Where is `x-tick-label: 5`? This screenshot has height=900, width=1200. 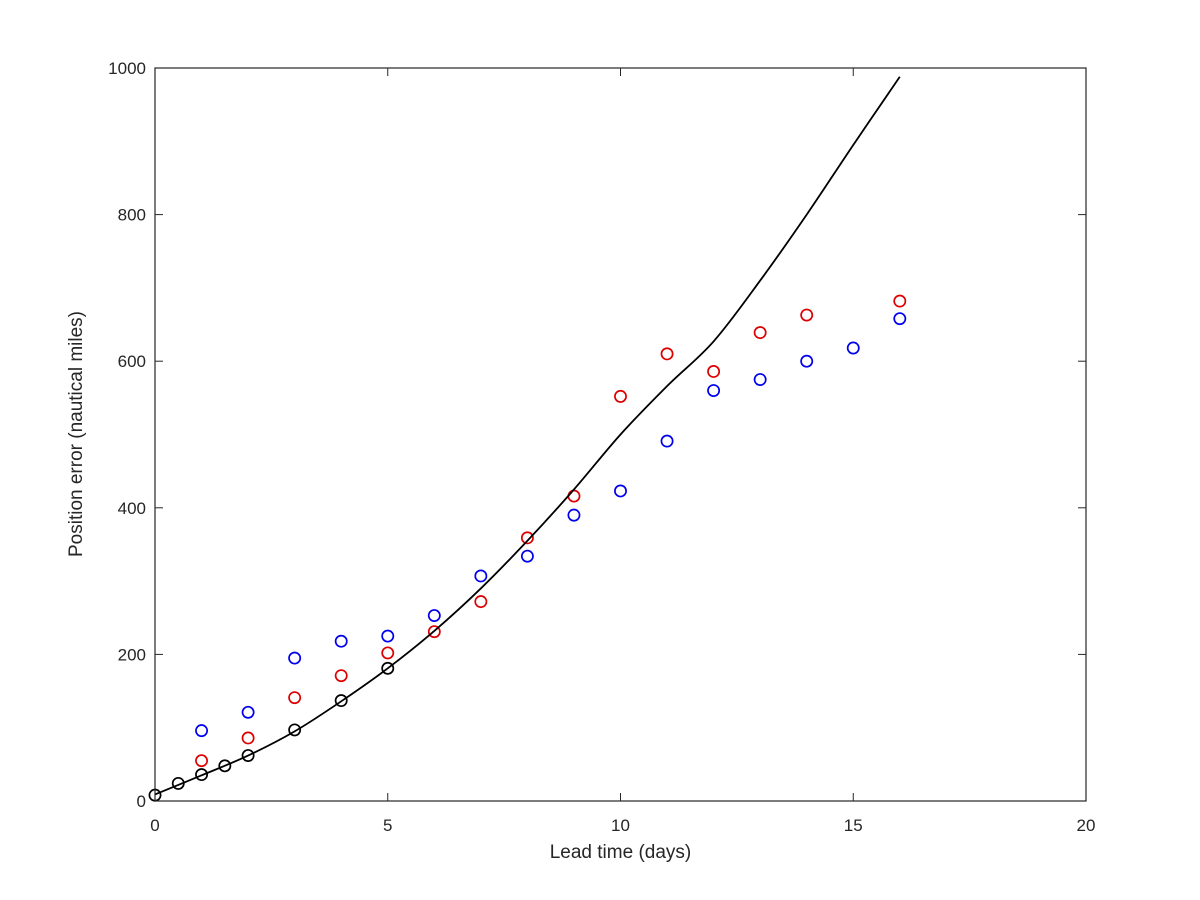 x-tick-label: 5 is located at coordinates (387, 825).